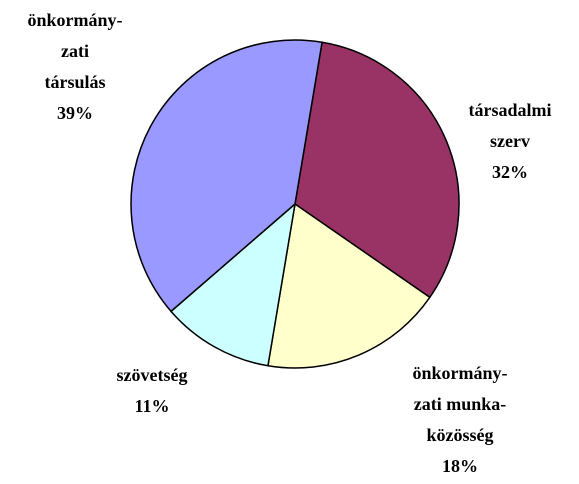 This screenshot has height=484, width=579. Describe the element at coordinates (460, 435) in the screenshot. I see `slice-label: közösség` at that location.